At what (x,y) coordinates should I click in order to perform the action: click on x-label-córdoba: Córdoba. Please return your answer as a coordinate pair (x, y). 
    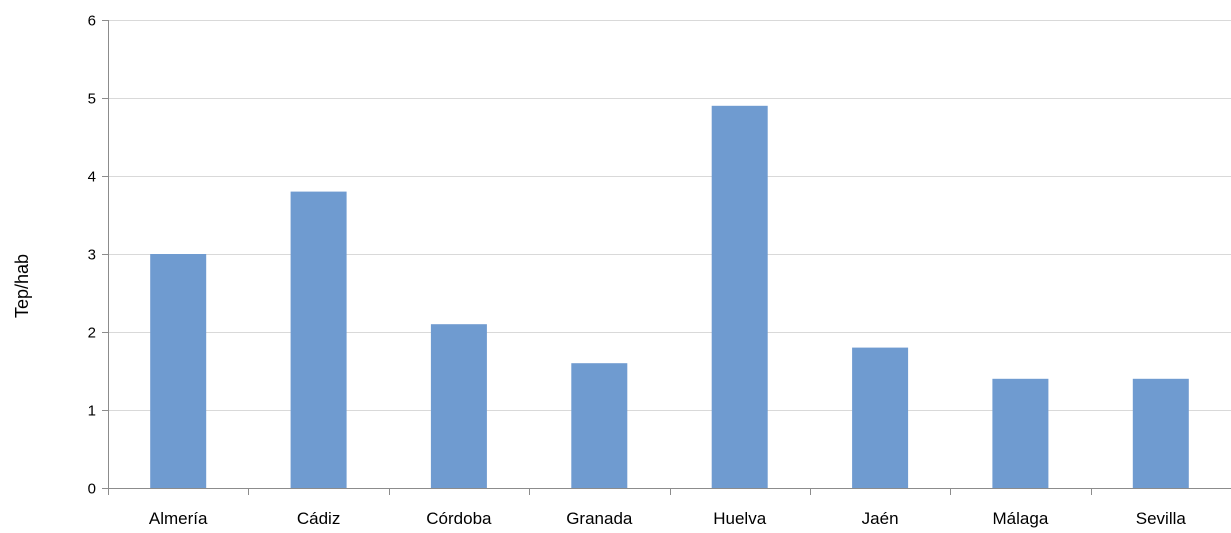
    Looking at the image, I should click on (459, 518).